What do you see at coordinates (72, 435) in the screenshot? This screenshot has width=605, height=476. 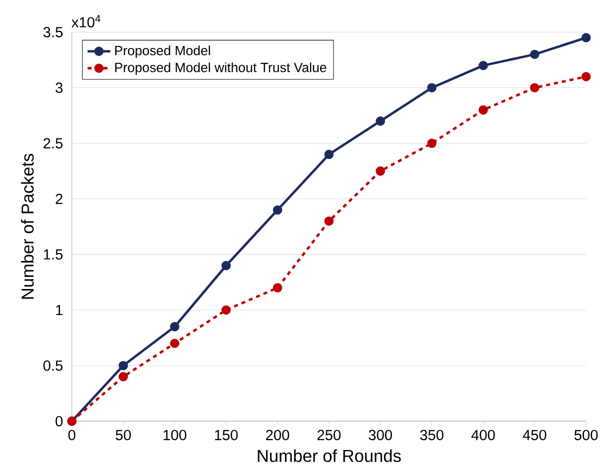 I see `x-tick-label: 0` at bounding box center [72, 435].